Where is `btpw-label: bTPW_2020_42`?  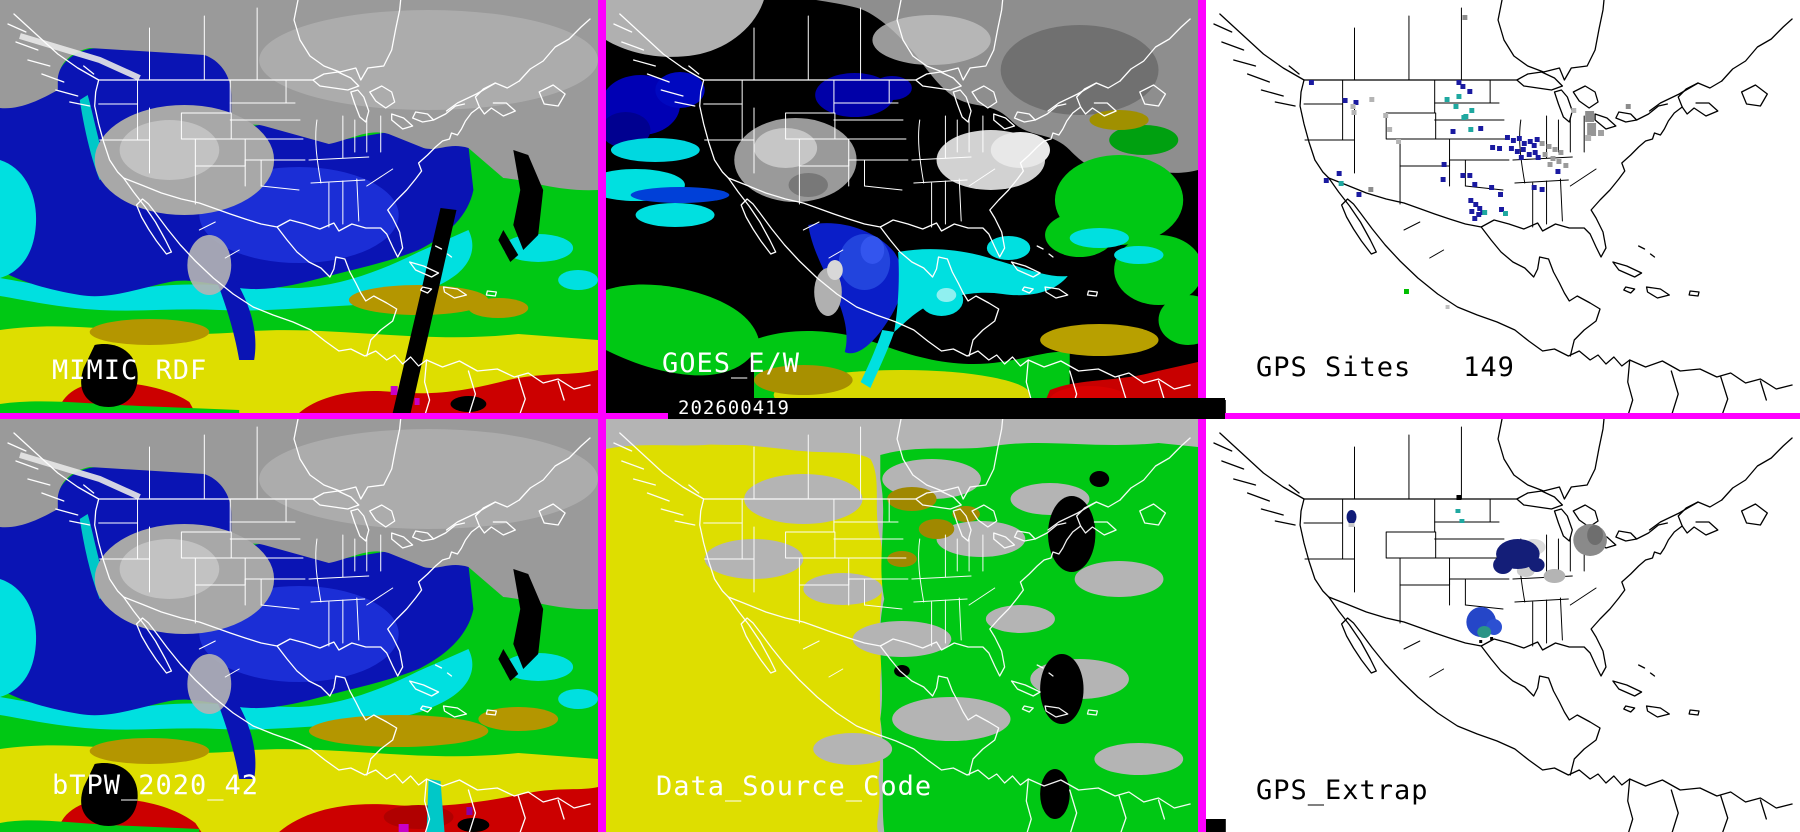 btpw-label: bTPW_2020_42 is located at coordinates (156, 785).